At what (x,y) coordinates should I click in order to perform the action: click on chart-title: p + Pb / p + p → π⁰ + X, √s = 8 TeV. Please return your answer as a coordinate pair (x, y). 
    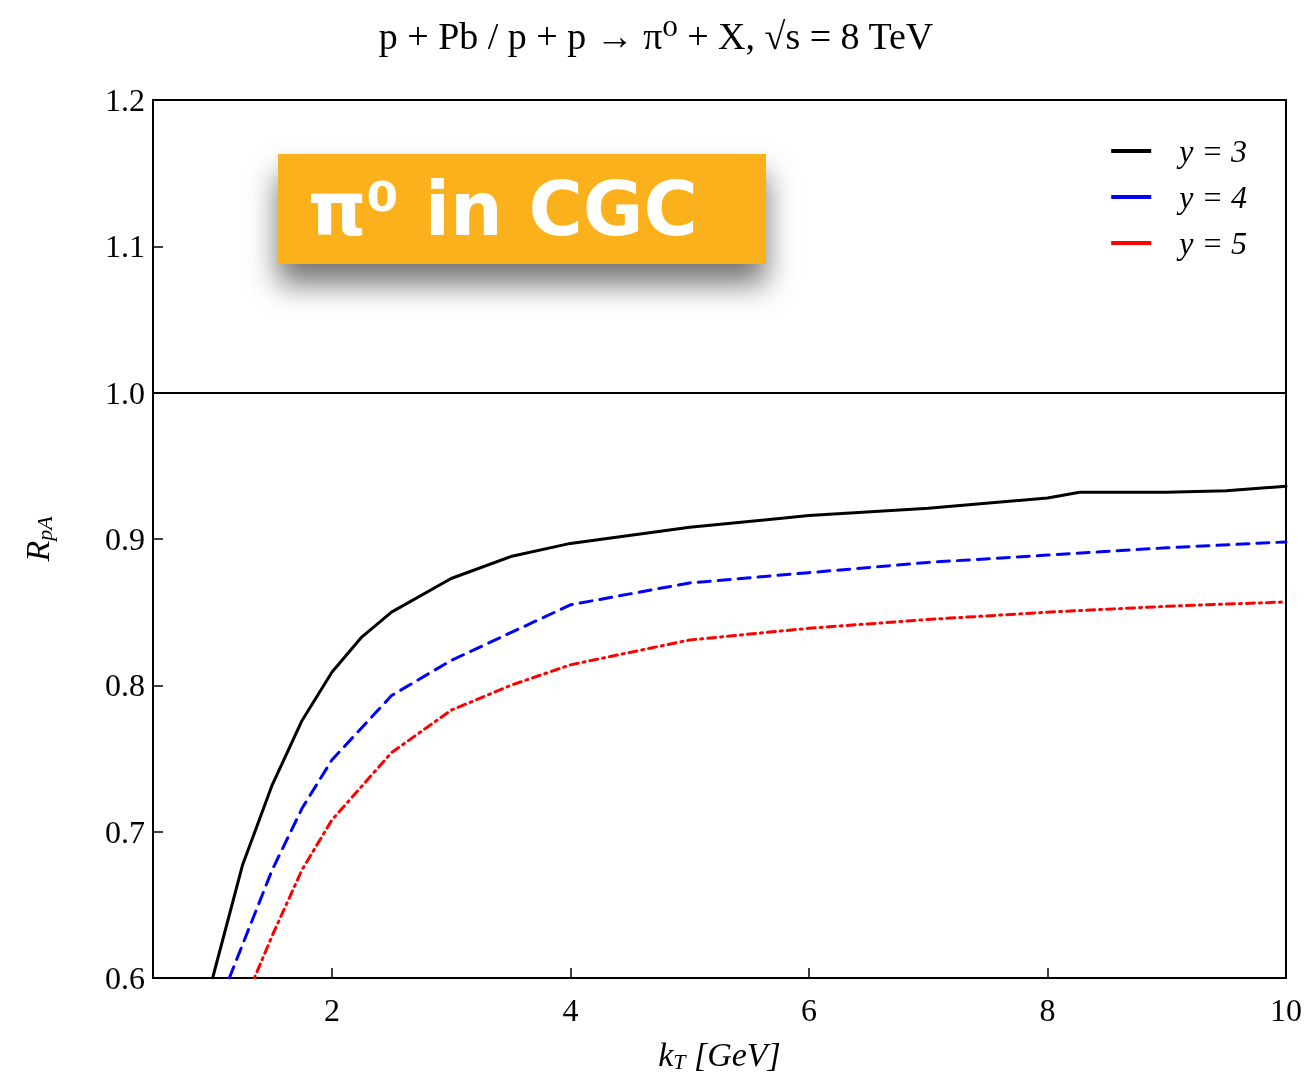
    Looking at the image, I should click on (656, 36).